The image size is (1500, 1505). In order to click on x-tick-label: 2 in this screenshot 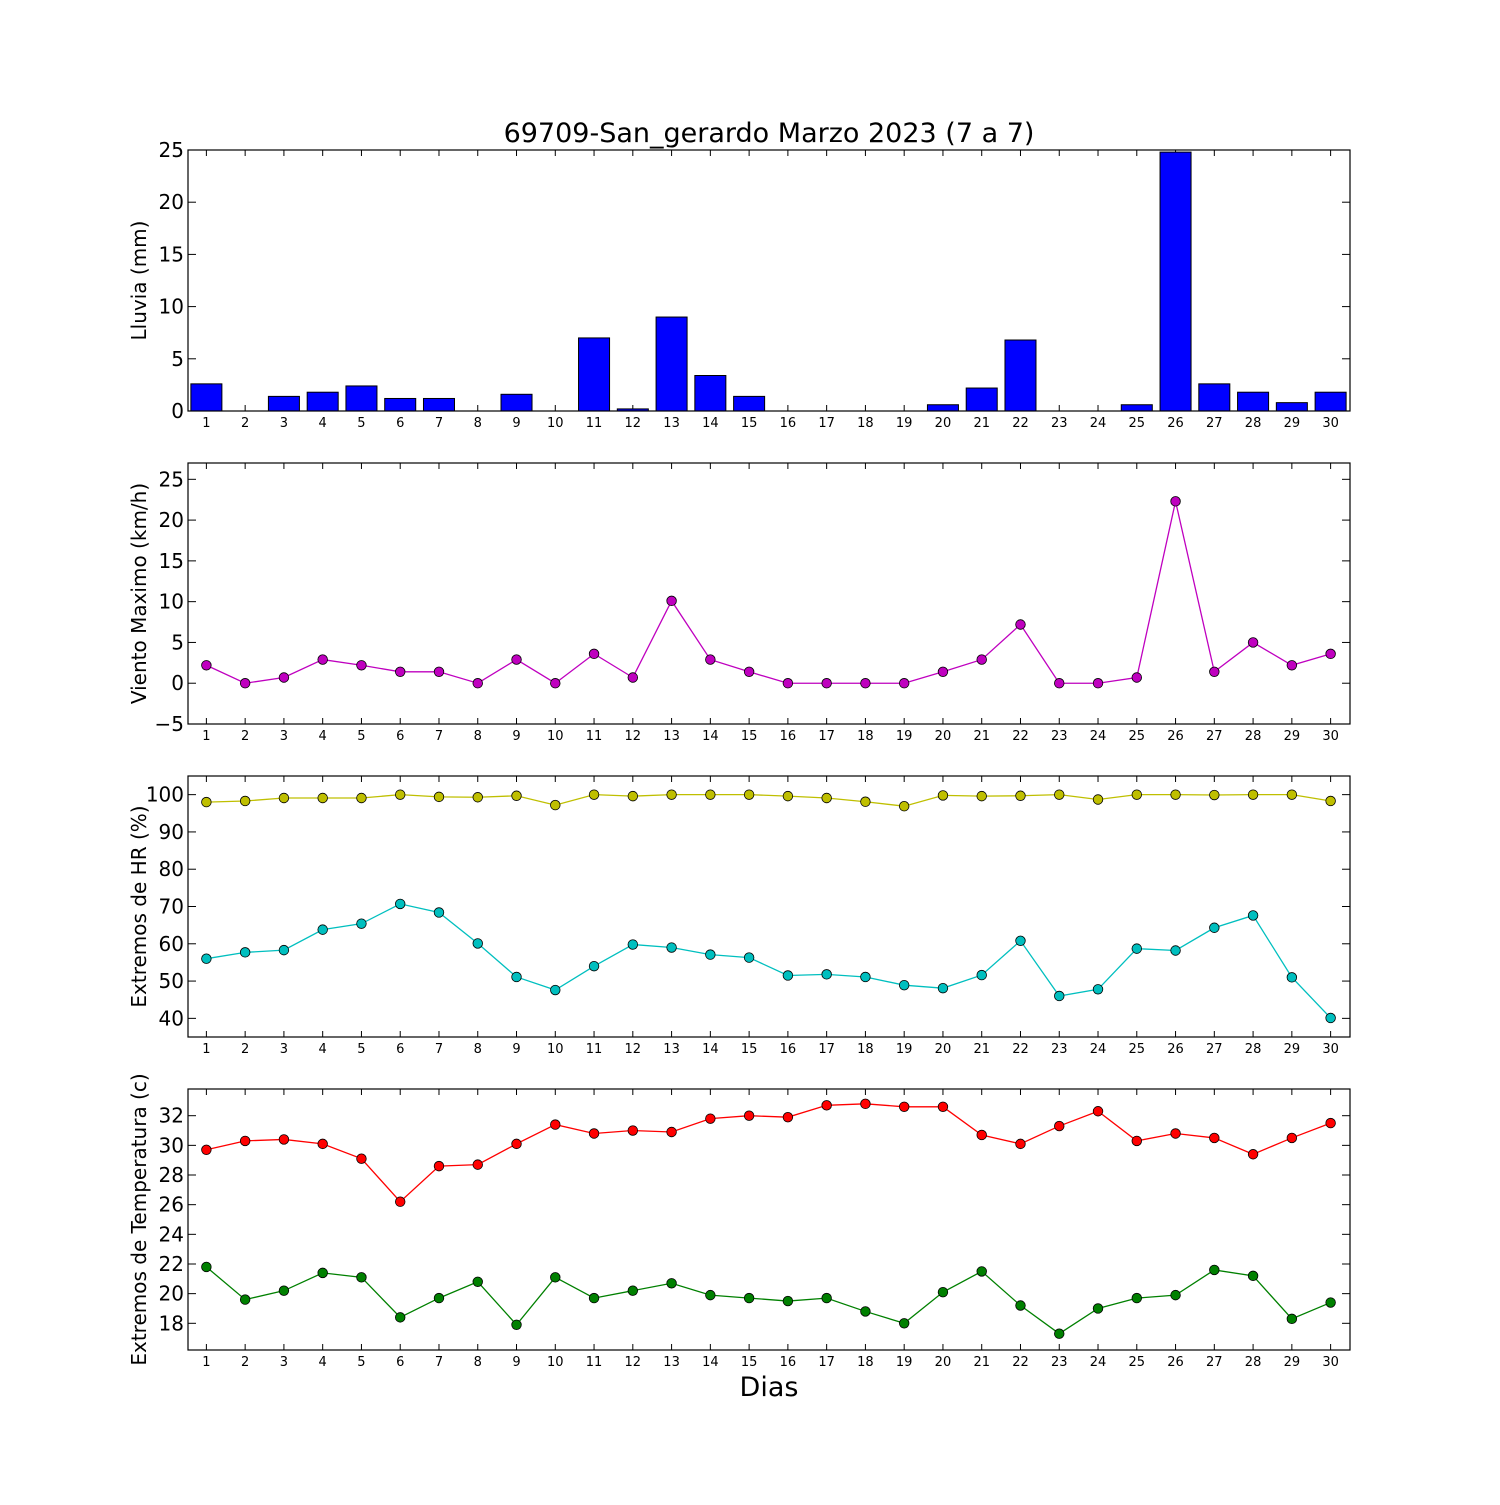, I will do `click(245, 423)`.